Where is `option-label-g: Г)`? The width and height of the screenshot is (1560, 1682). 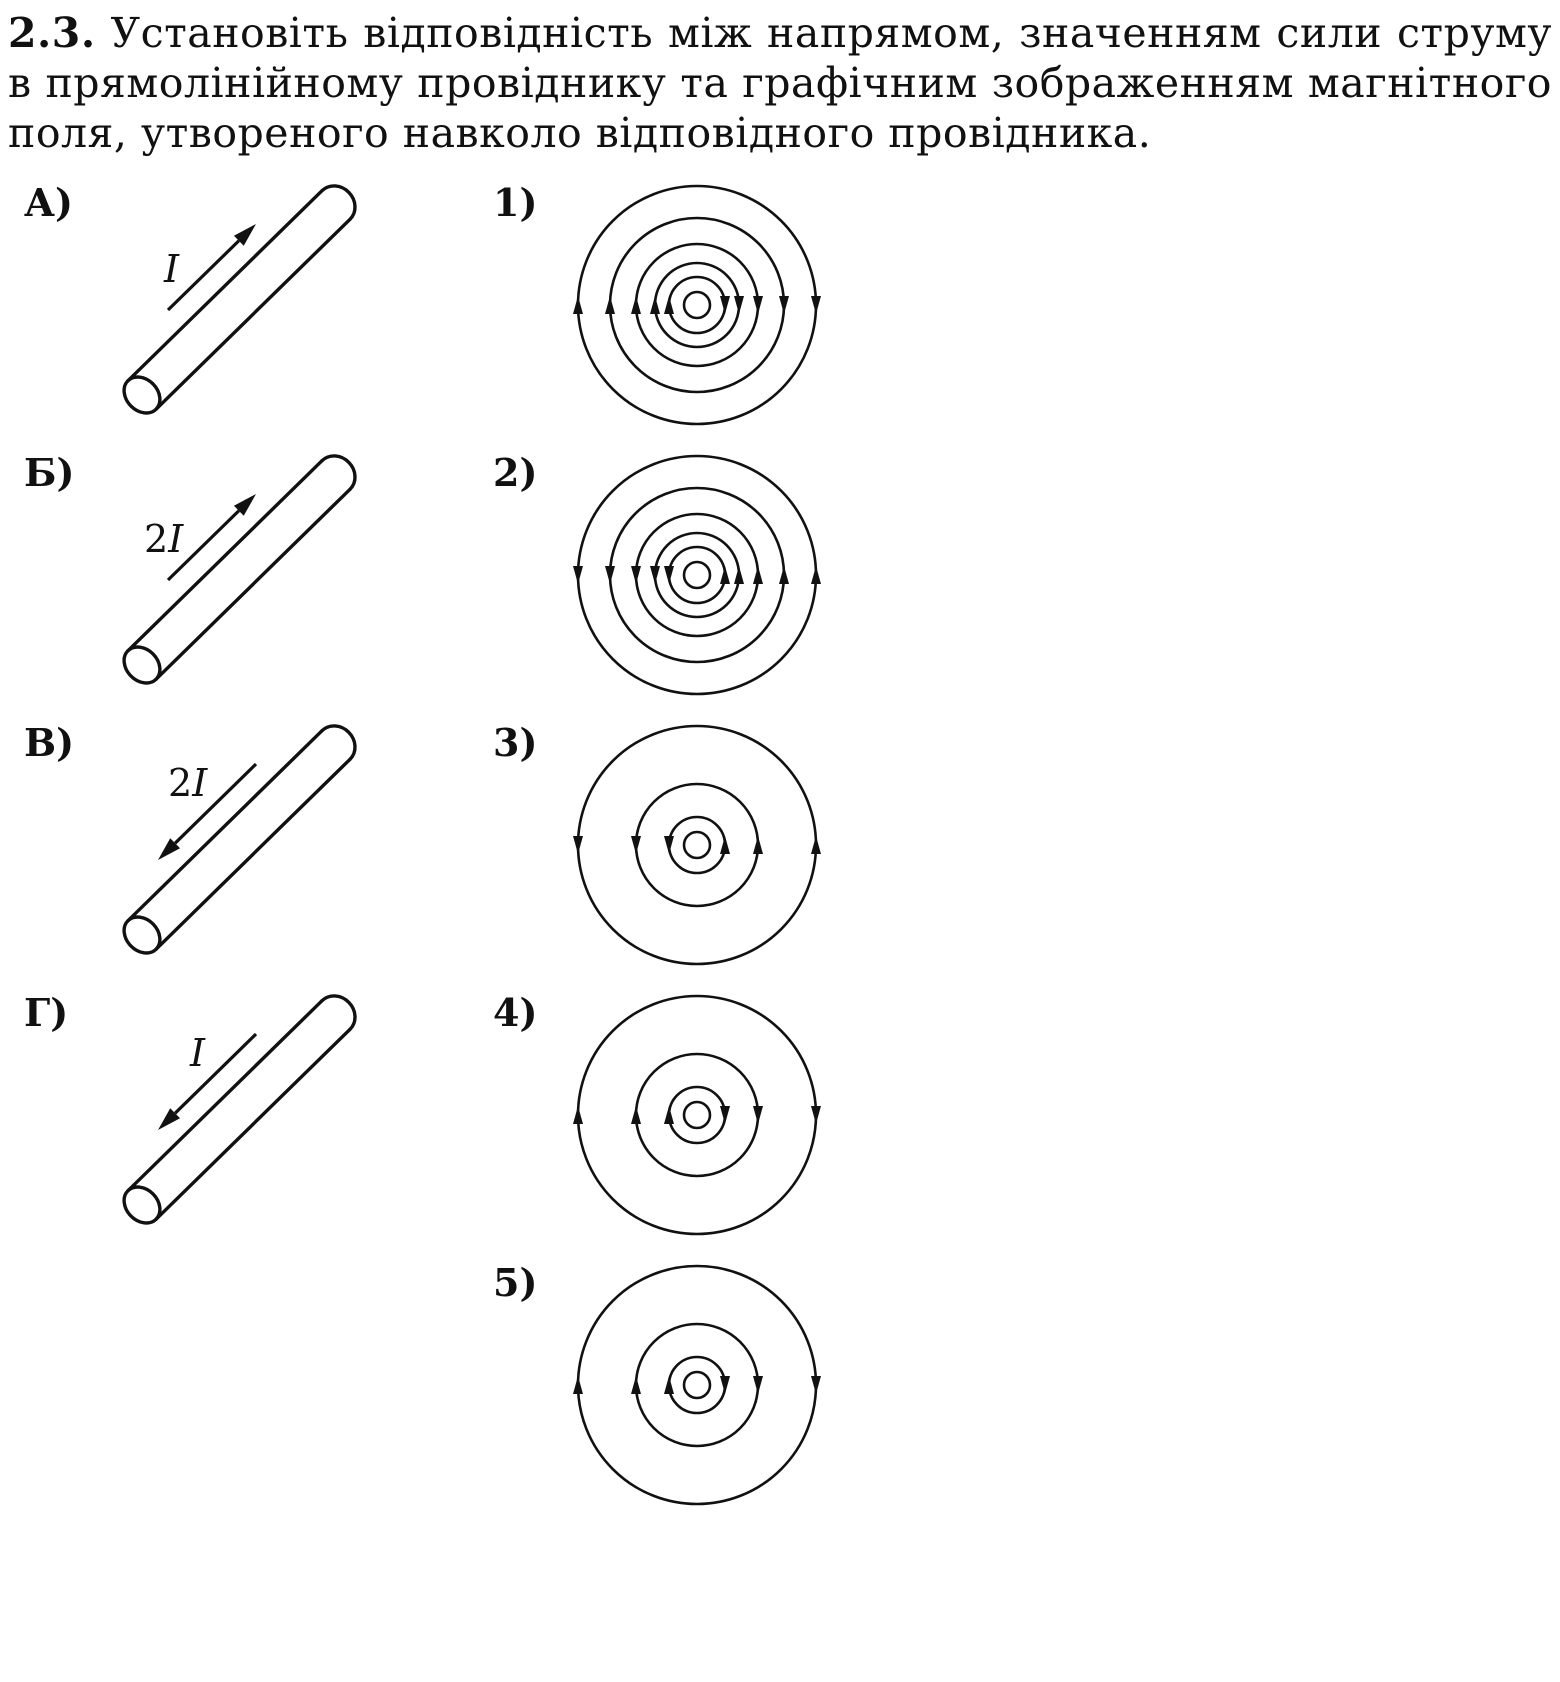
option-label-g: Г) is located at coordinates (46, 1012).